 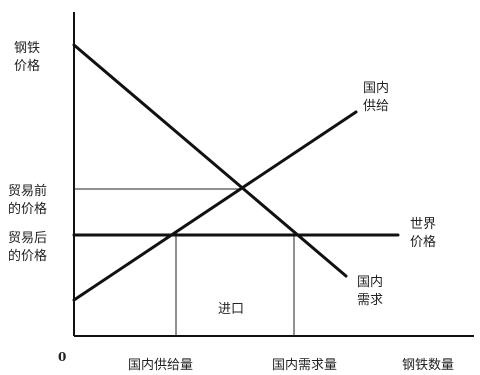 What do you see at coordinates (27, 238) in the screenshot?
I see `post-trade-price-label-line1: 贸易后` at bounding box center [27, 238].